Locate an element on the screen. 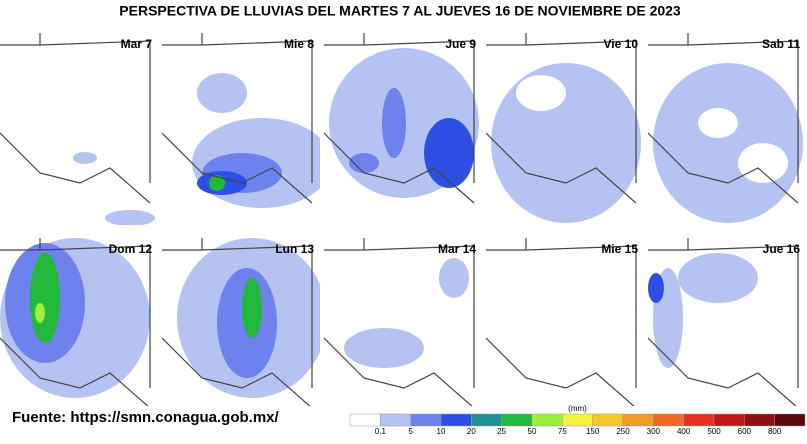 The height and width of the screenshot is (444, 807). legend-label: 25 is located at coordinates (501, 431).